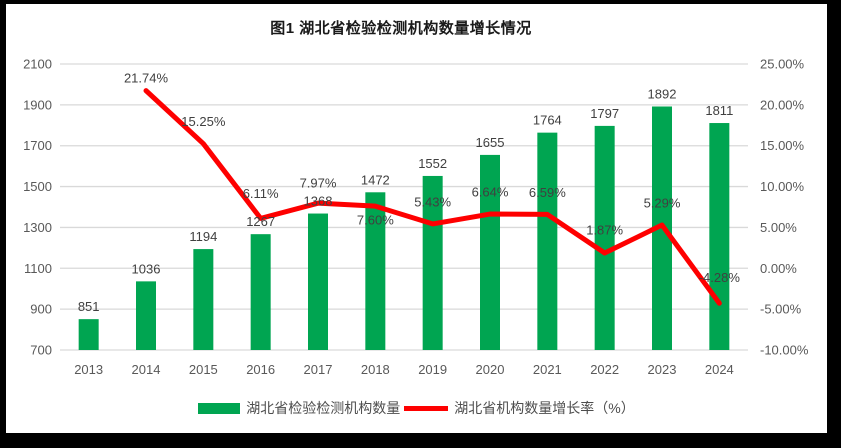  I want to click on bar-value-label-2019: 1552, so click(432, 163).